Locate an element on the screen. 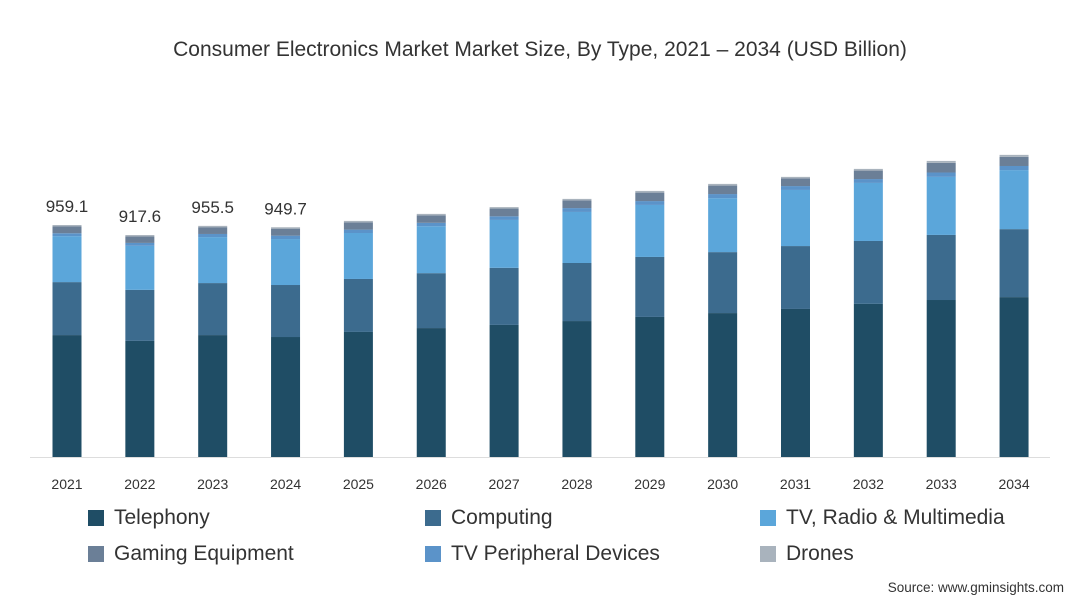 The width and height of the screenshot is (1080, 603). bar-segment-computing-2030 is located at coordinates (723, 283).